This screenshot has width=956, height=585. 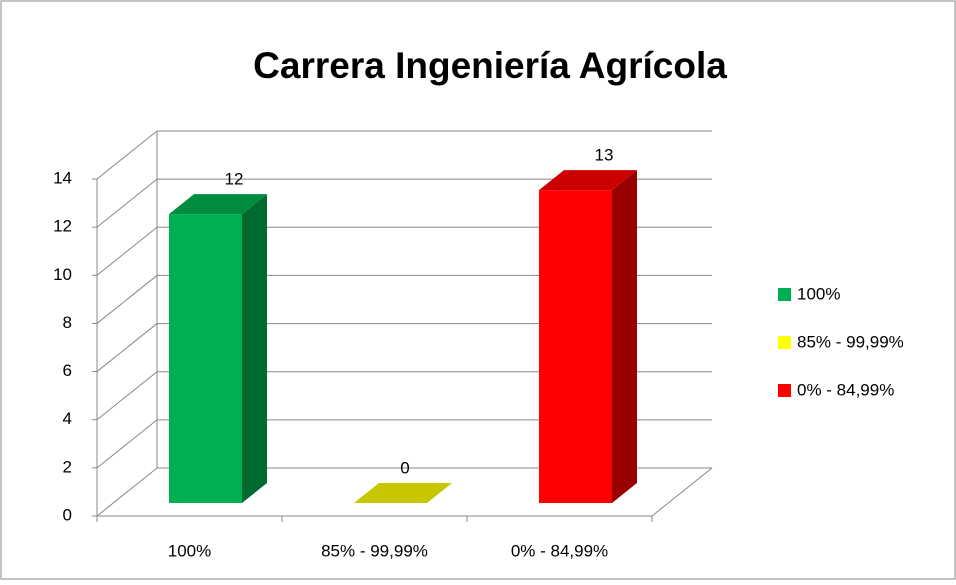 What do you see at coordinates (62, 226) in the screenshot?
I see `y-tick-label: 12` at bounding box center [62, 226].